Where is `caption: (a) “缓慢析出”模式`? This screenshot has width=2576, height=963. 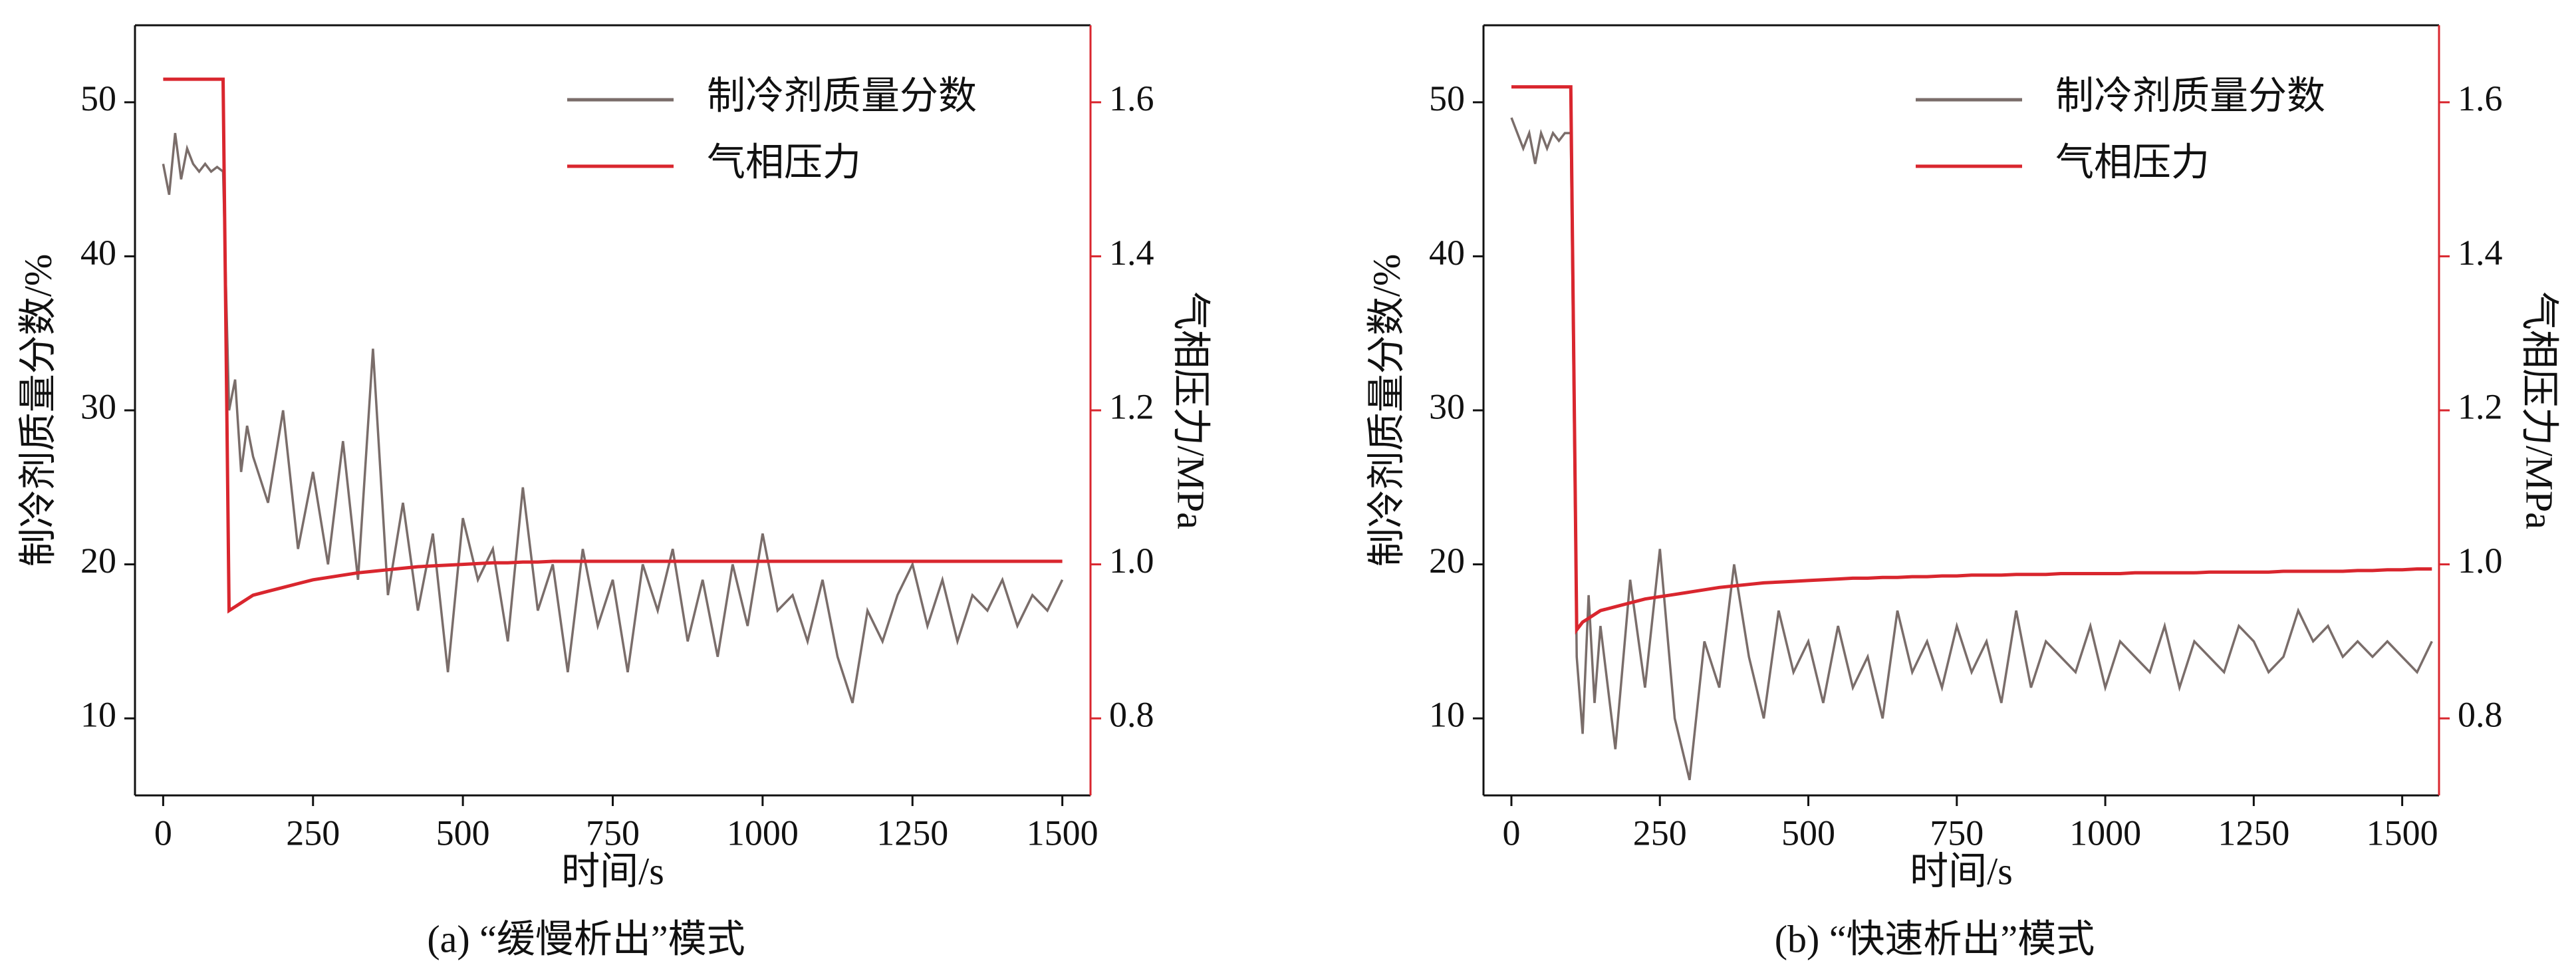
caption: (a) “缓慢析出”模式 is located at coordinates (586, 938).